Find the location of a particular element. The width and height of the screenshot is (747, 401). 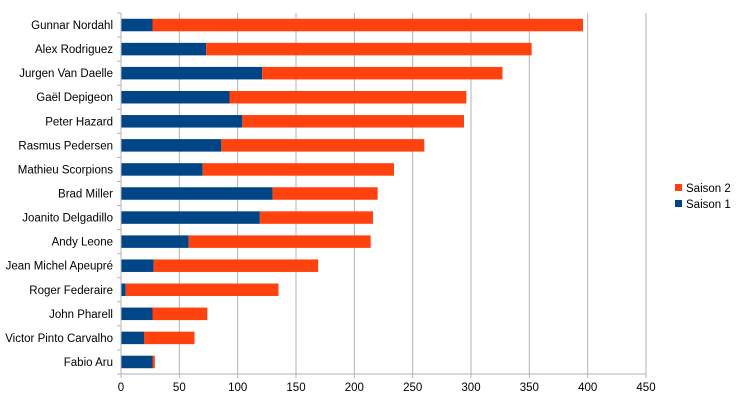

category-label: Peter Hazard is located at coordinates (79, 122).